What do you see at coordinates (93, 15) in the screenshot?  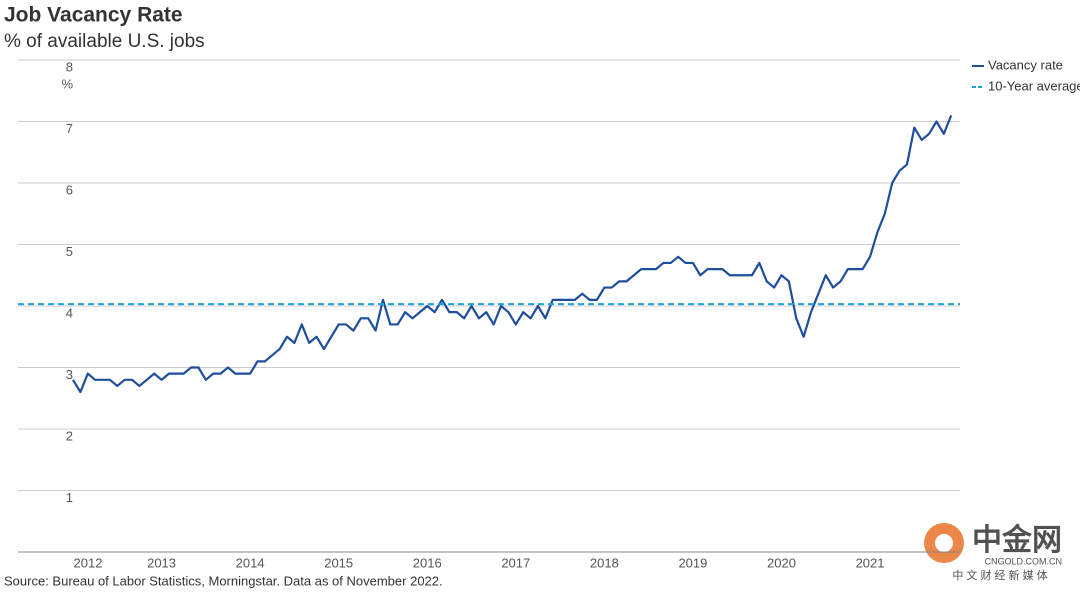 I see `chart-title: Job Vacancy Rate` at bounding box center [93, 15].